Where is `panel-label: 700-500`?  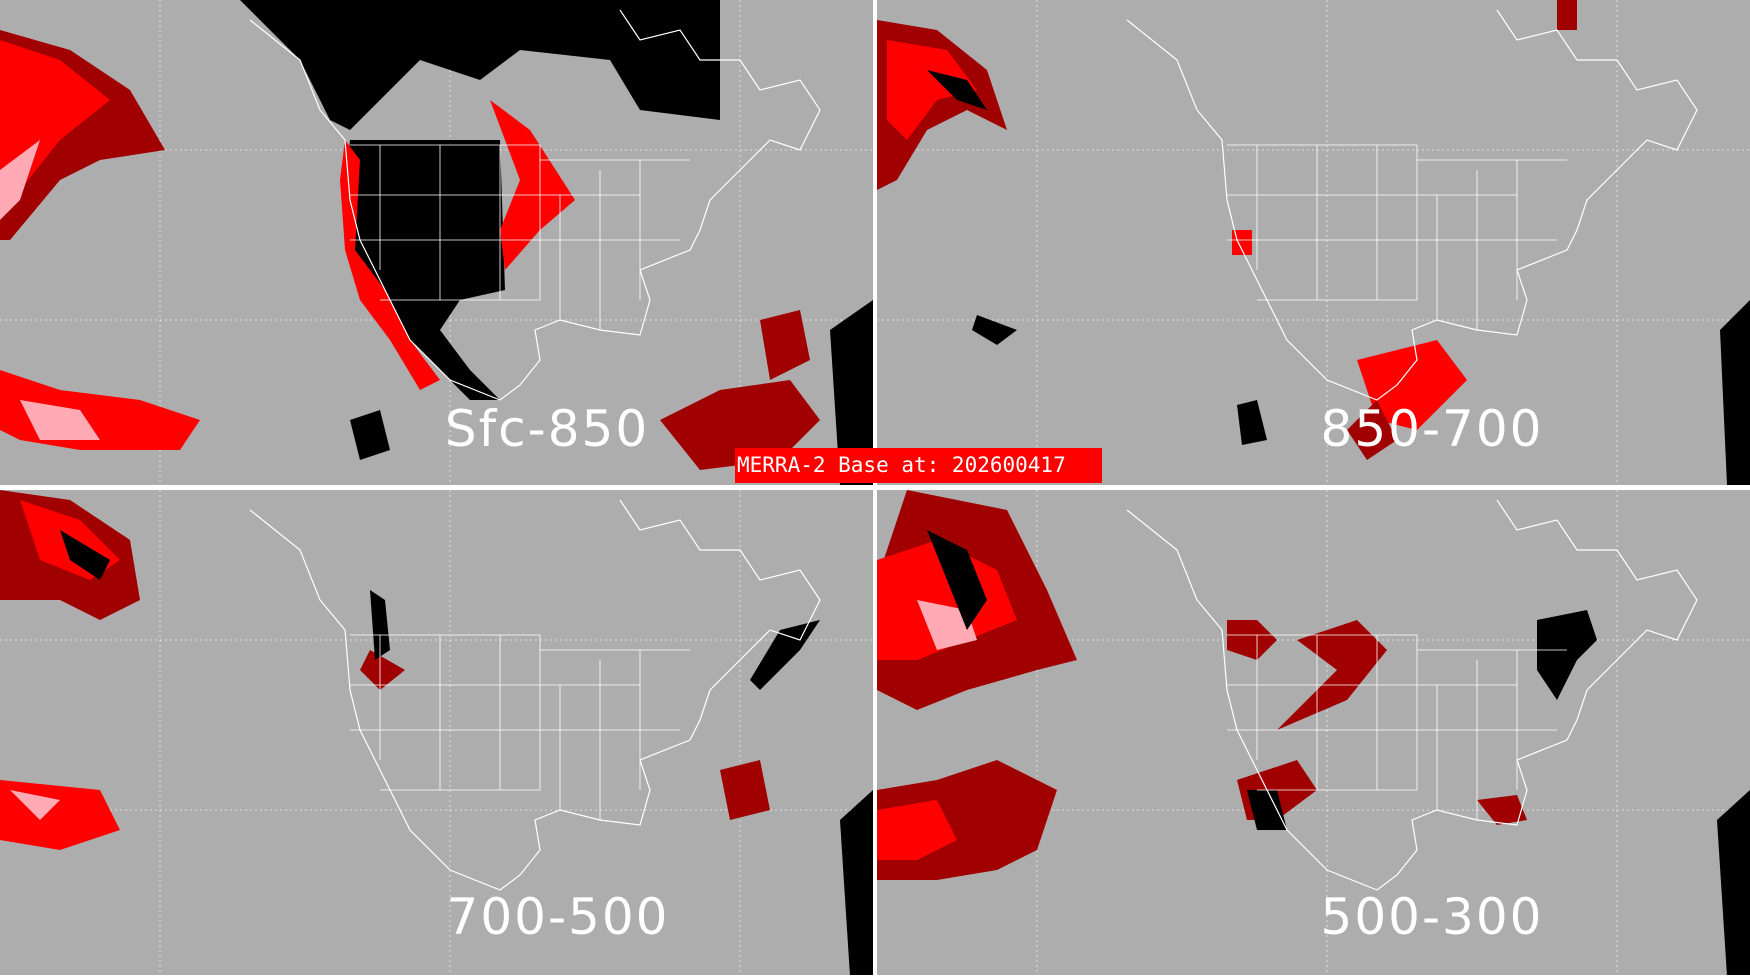
panel-label: 700-500 is located at coordinates (558, 917).